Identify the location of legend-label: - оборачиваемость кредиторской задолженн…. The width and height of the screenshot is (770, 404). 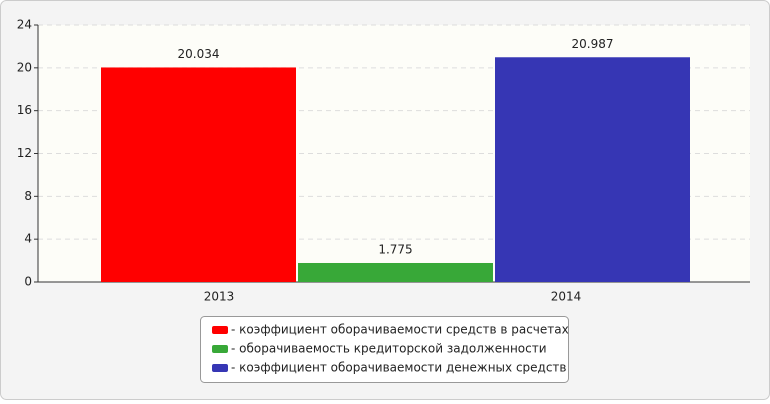
(389, 349).